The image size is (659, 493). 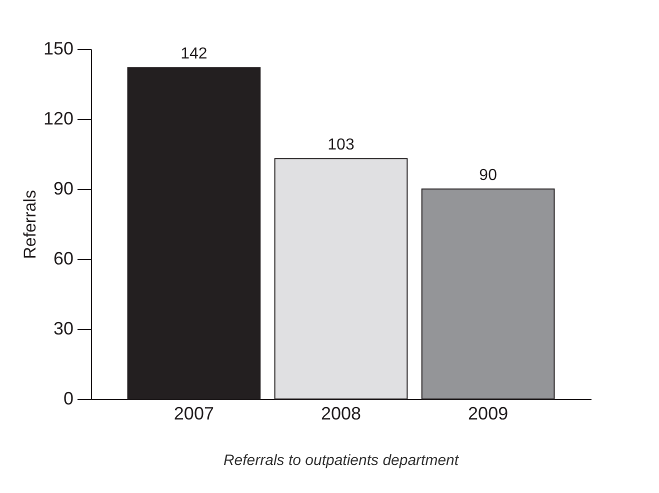 What do you see at coordinates (341, 145) in the screenshot?
I see `data-label: 103` at bounding box center [341, 145].